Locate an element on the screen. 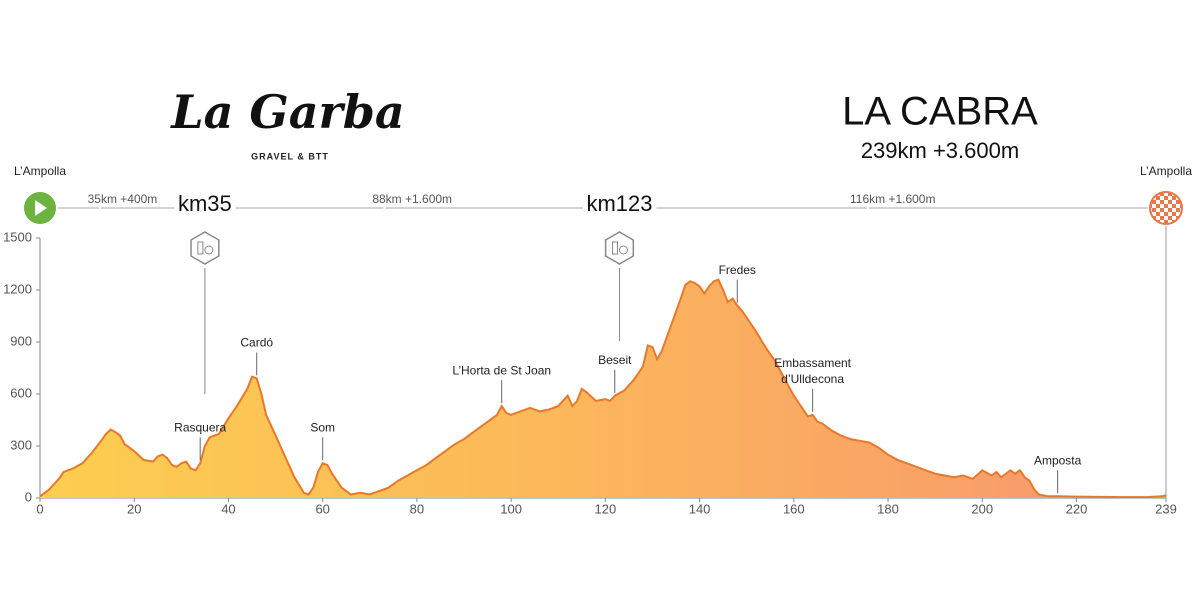 The width and height of the screenshot is (1200, 600). x-tick-label: 140 is located at coordinates (700, 508).